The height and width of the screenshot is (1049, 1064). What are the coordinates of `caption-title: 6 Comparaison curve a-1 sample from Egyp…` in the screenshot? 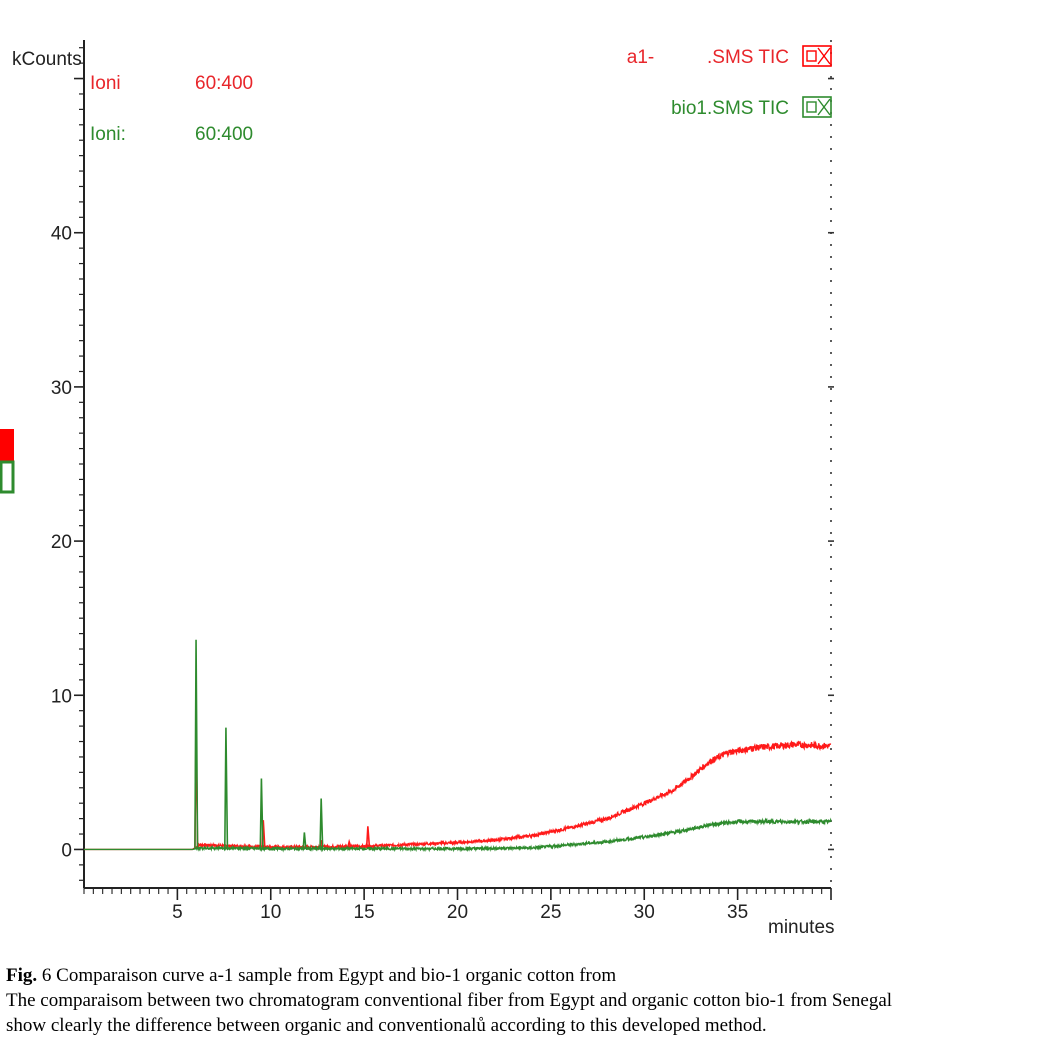 It's located at (327, 975).